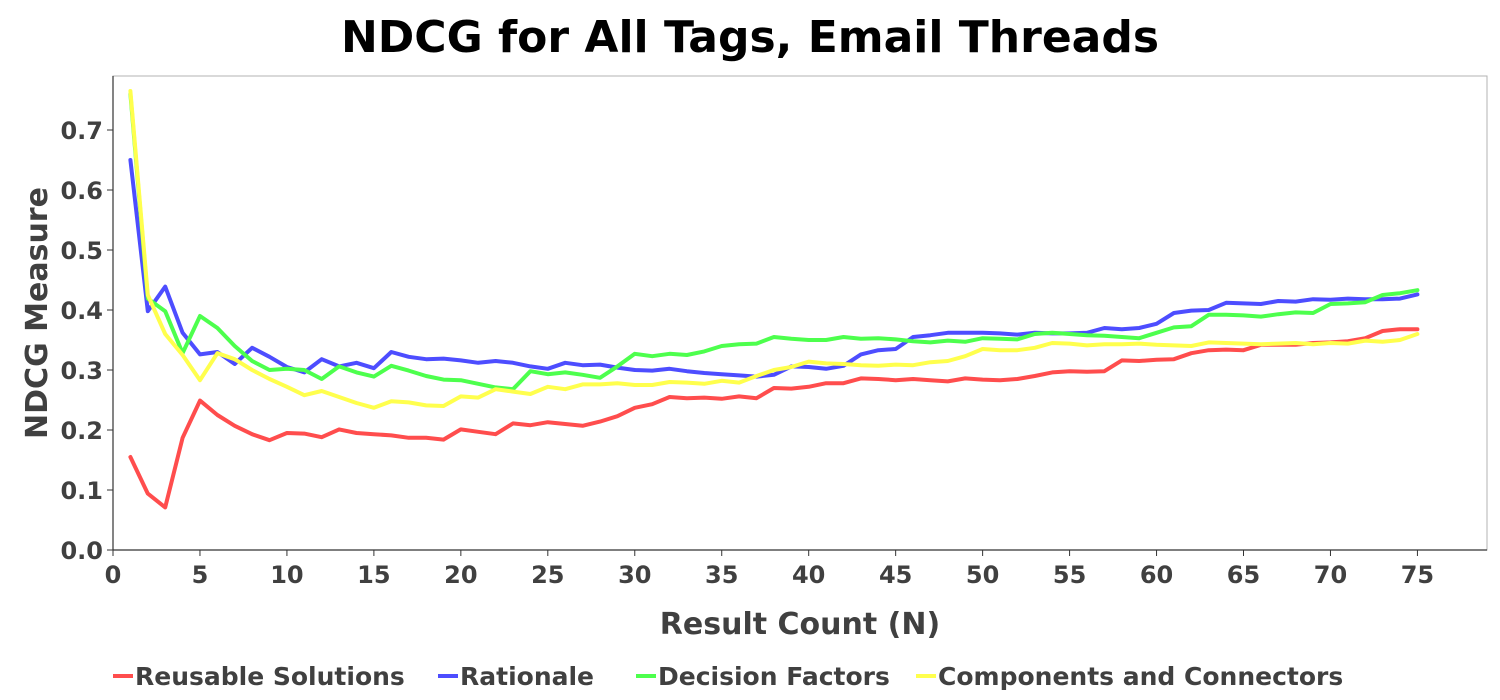 This screenshot has height=700, width=1500. I want to click on y-tick-label: 0.0, so click(81, 551).